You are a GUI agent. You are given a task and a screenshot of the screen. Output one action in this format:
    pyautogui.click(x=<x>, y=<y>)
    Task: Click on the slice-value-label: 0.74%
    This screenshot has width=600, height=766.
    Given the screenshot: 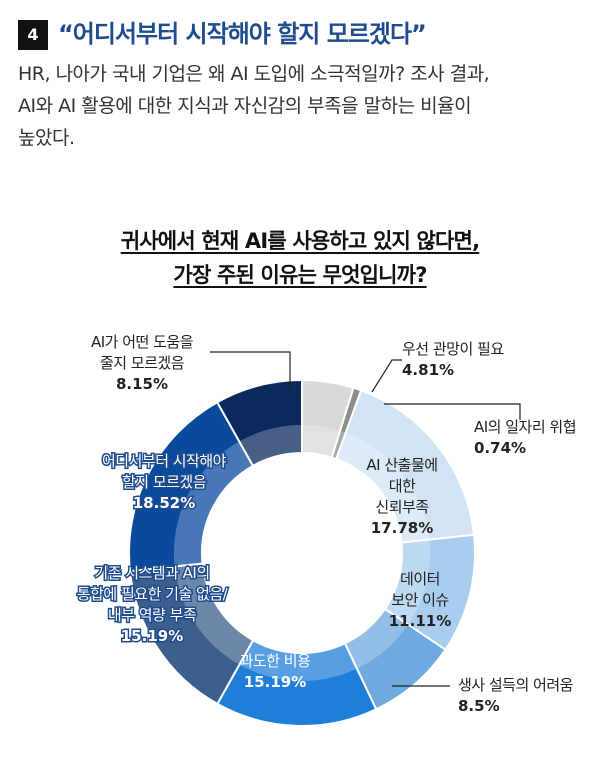 What is the action you would take?
    pyautogui.click(x=500, y=448)
    